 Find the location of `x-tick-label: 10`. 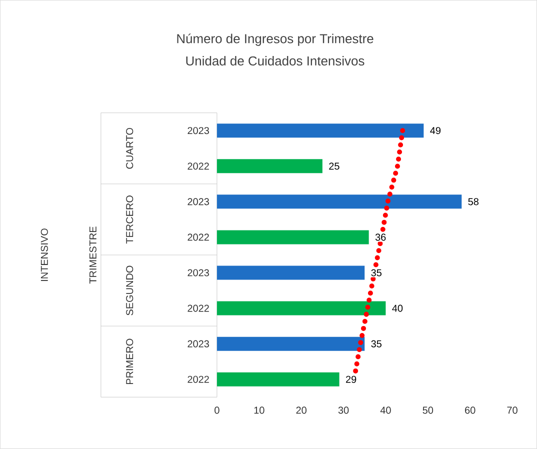

x-tick-label: 10 is located at coordinates (259, 410).